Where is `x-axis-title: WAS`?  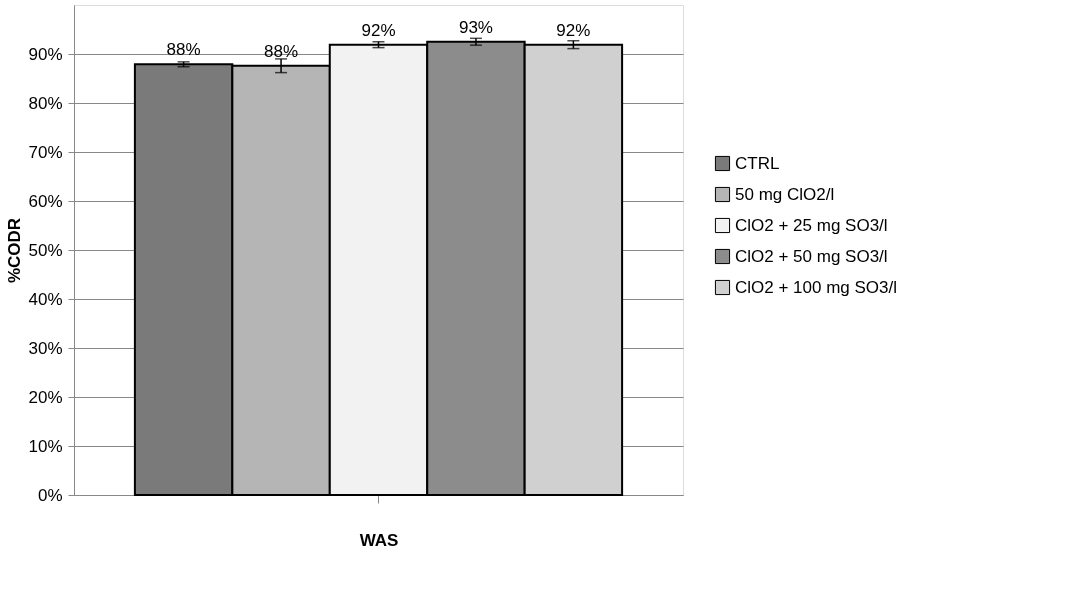 x-axis-title: WAS is located at coordinates (379, 540).